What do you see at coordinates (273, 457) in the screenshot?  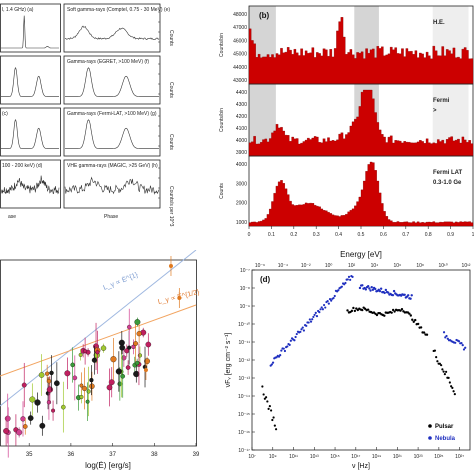 I see `sed-xtick-label: 10⁹` at bounding box center [273, 457].